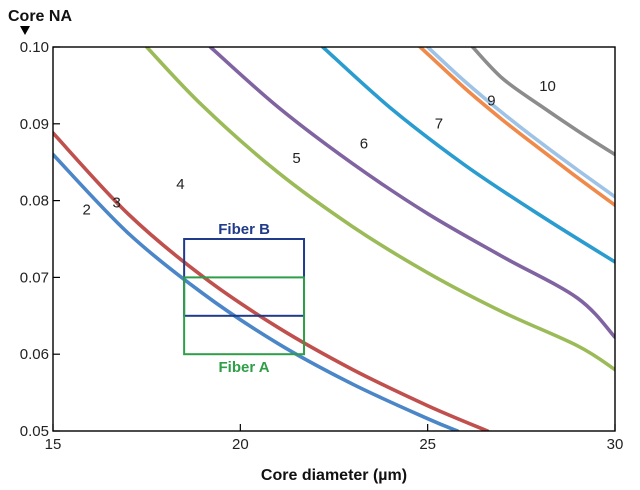 This screenshot has height=490, width=640. Describe the element at coordinates (244, 229) in the screenshot. I see `fiber-b-label: Fiber B` at that location.